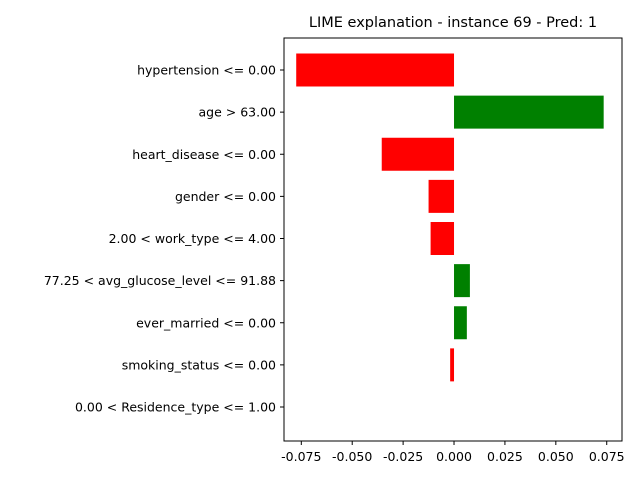 This screenshot has width=640, height=480. I want to click on category-label: gender <= 0.00, so click(225, 196).